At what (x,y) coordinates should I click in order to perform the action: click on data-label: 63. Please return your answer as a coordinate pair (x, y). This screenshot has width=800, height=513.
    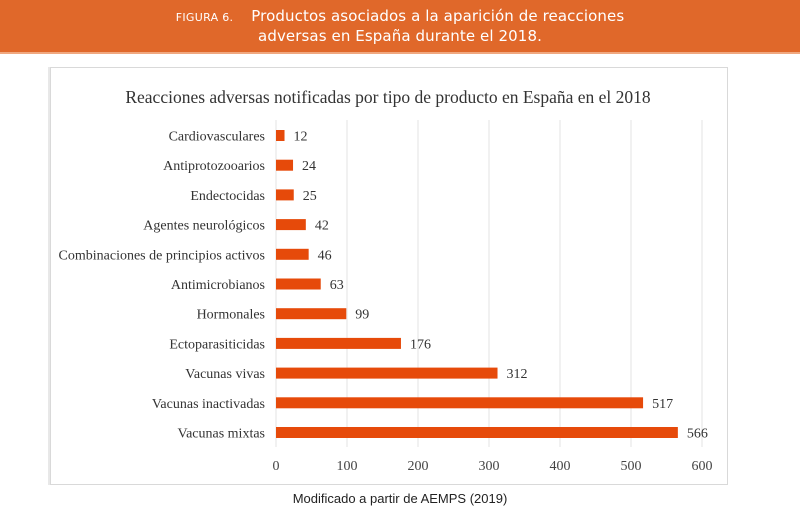
    Looking at the image, I should click on (337, 285).